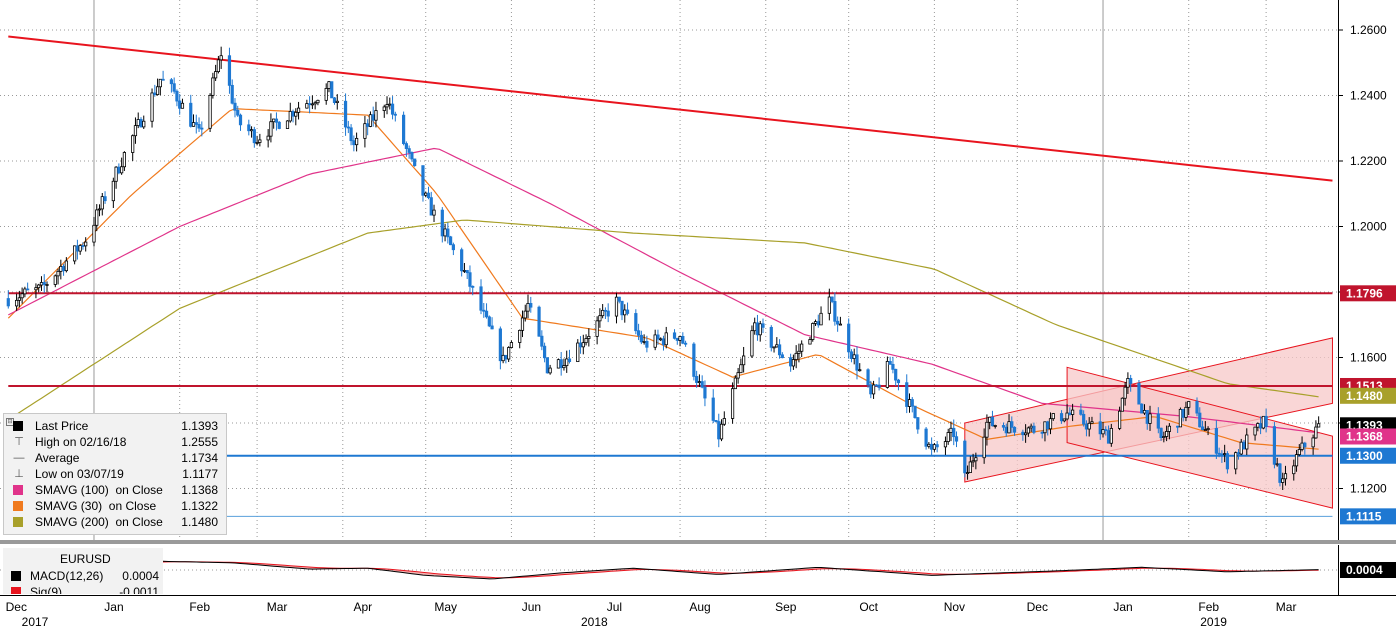 This screenshot has height=630, width=1396. Describe the element at coordinates (115, 522) in the screenshot. I see `legend-item-smavg-200: SMAVG (200) on Close 1.1480` at that location.